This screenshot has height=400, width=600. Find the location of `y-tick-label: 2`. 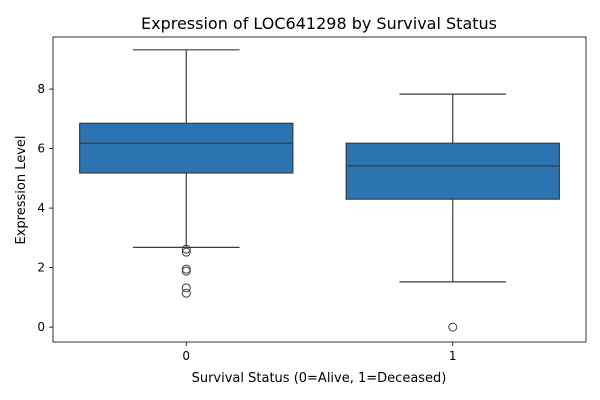

y-tick-label: 2 is located at coordinates (41, 268).